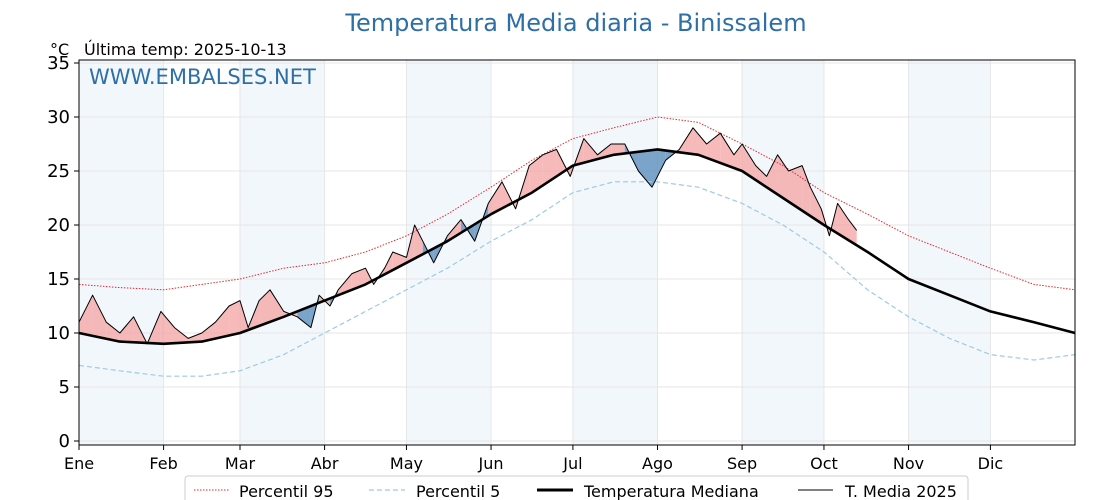  What do you see at coordinates (63, 252) in the screenshot?
I see `y-axis: 0 5 10 15 20 25 30 35` at bounding box center [63, 252].